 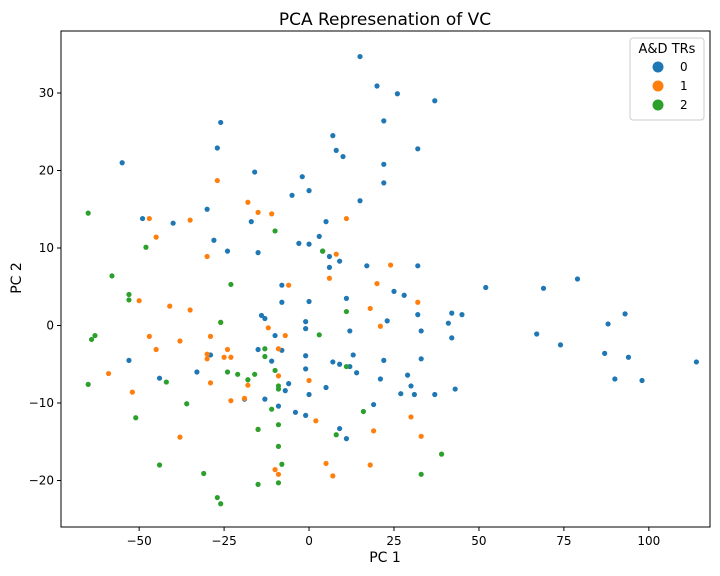 What do you see at coordinates (563, 541) in the screenshot?
I see `x-tick-label: 75` at bounding box center [563, 541].